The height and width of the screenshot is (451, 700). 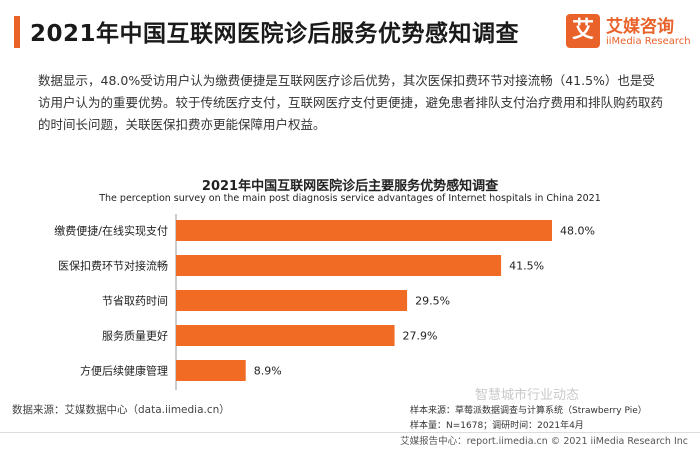 What do you see at coordinates (350, 186) in the screenshot?
I see `chart-title: 2021年中国互联网医院诊后主要服务优势感知调查` at bounding box center [350, 186].